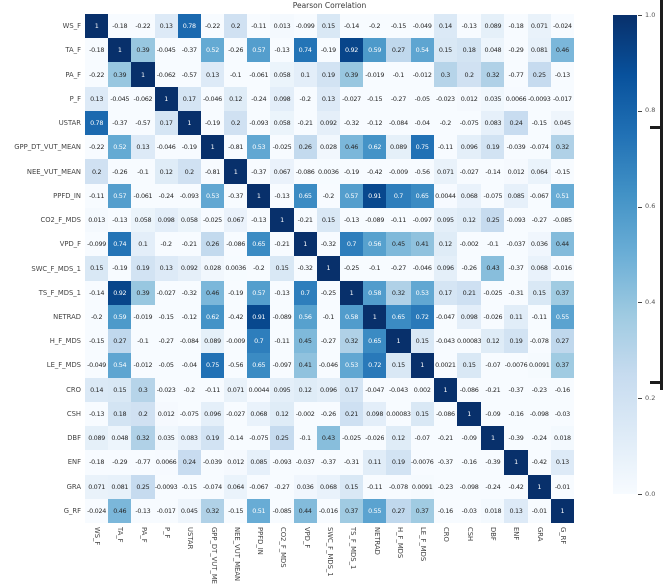 The height and width of the screenshot is (584, 665). I want to click on heatmap-cell: -0.14, so click(97, 292).